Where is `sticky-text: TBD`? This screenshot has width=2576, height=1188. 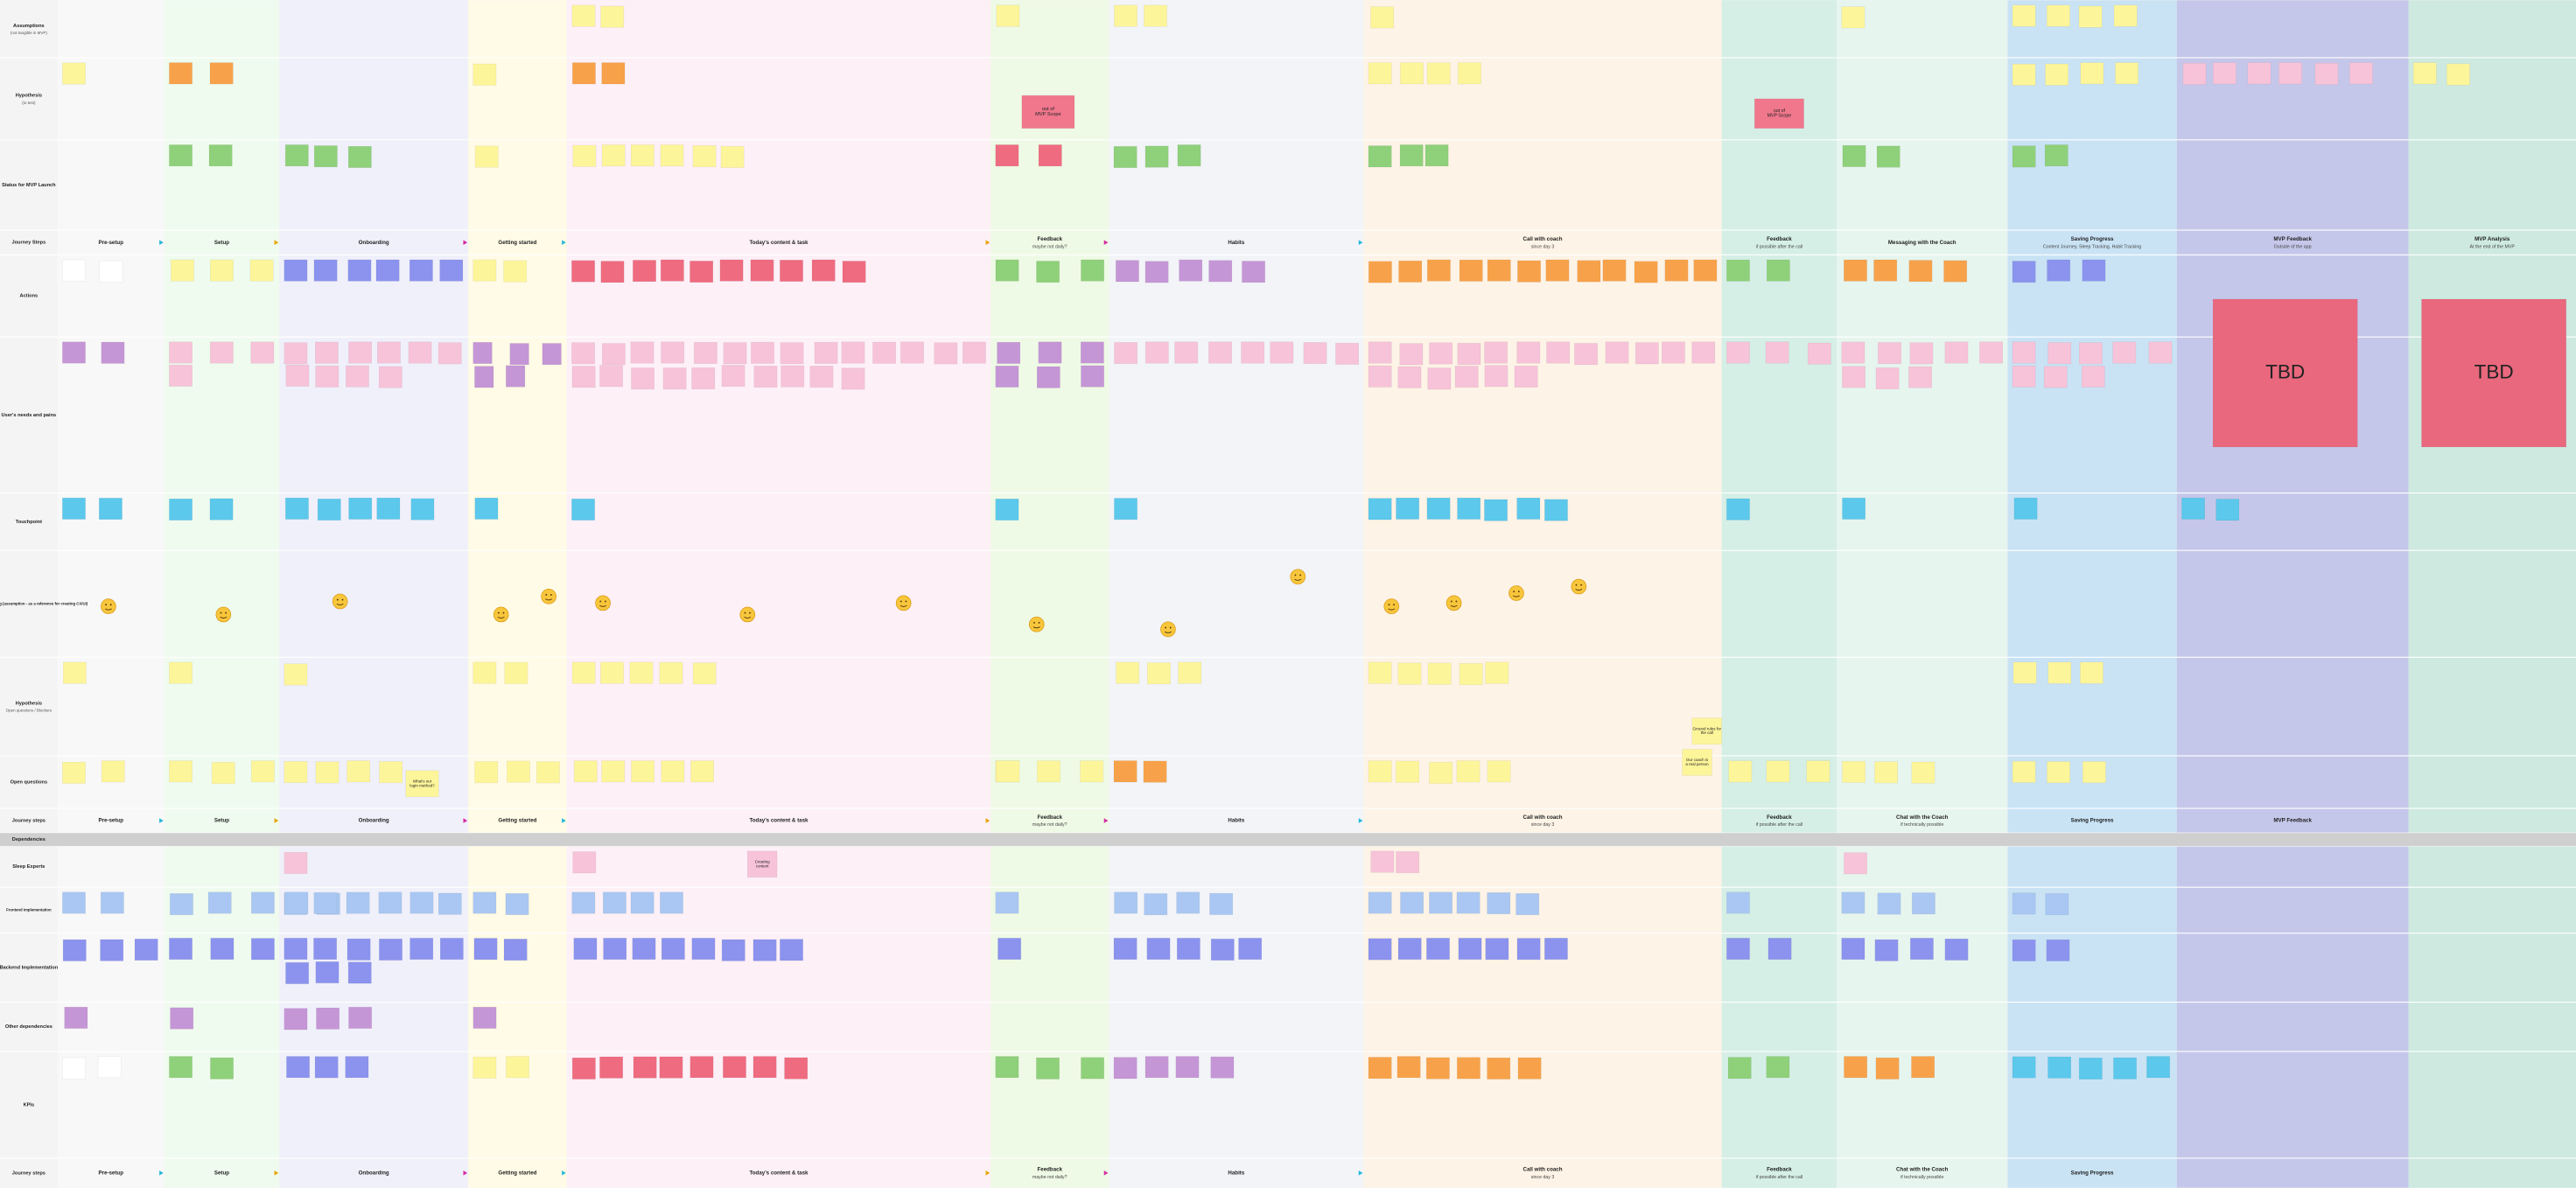
sticky-text: TBD is located at coordinates (2494, 371).